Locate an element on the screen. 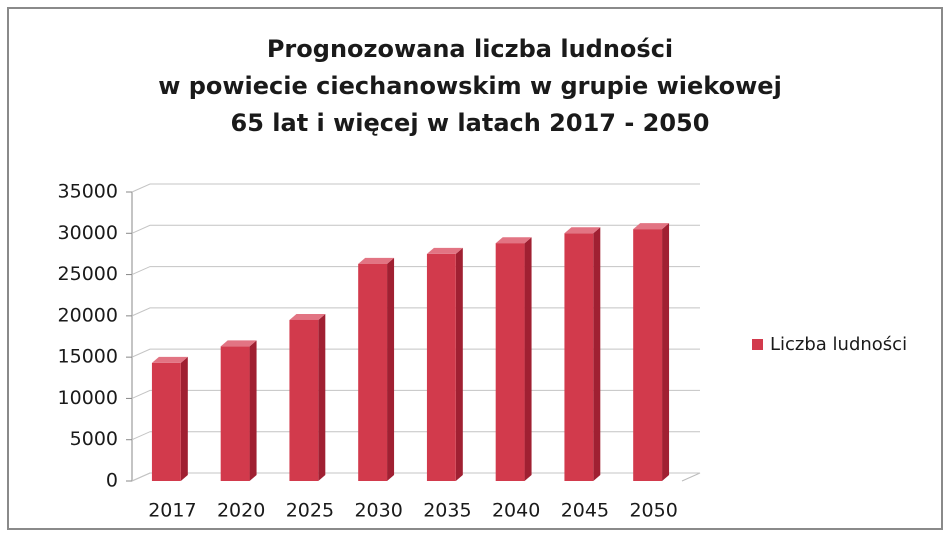 The height and width of the screenshot is (538, 951). legend-label: Liczba ludności is located at coordinates (838, 344).